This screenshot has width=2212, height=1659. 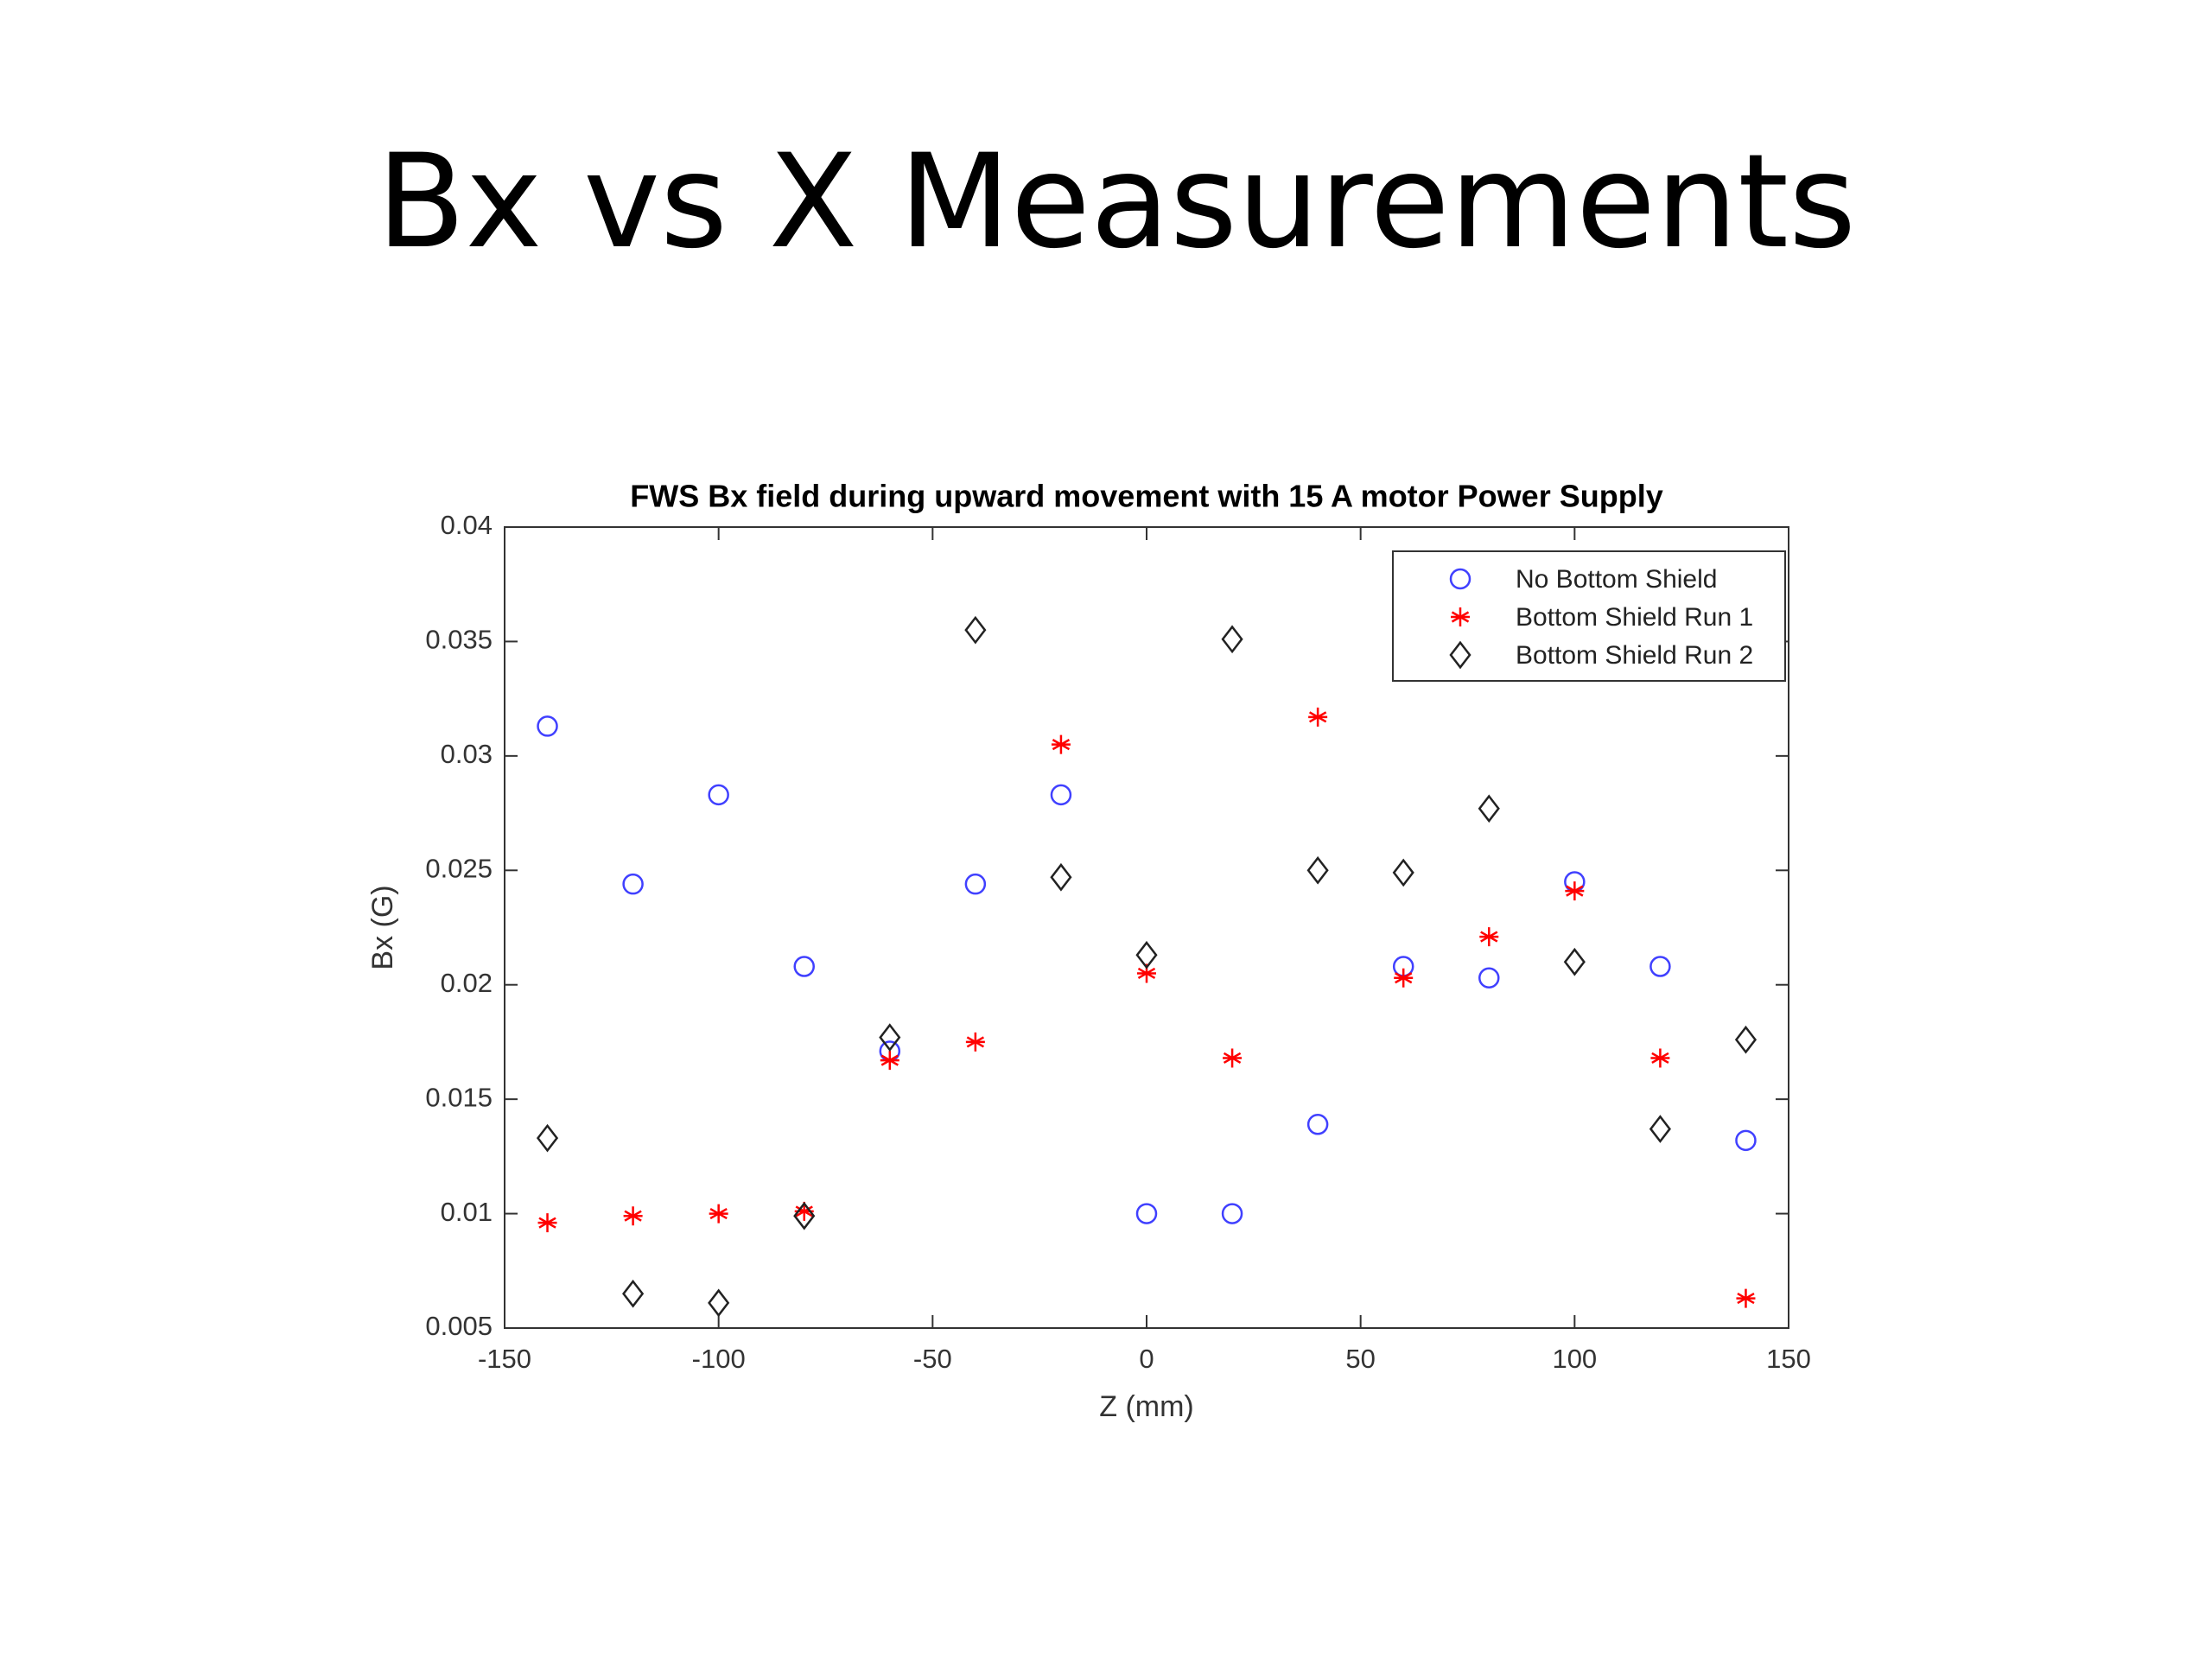 I want to click on y-tick-label: 0.02, so click(x=467, y=983).